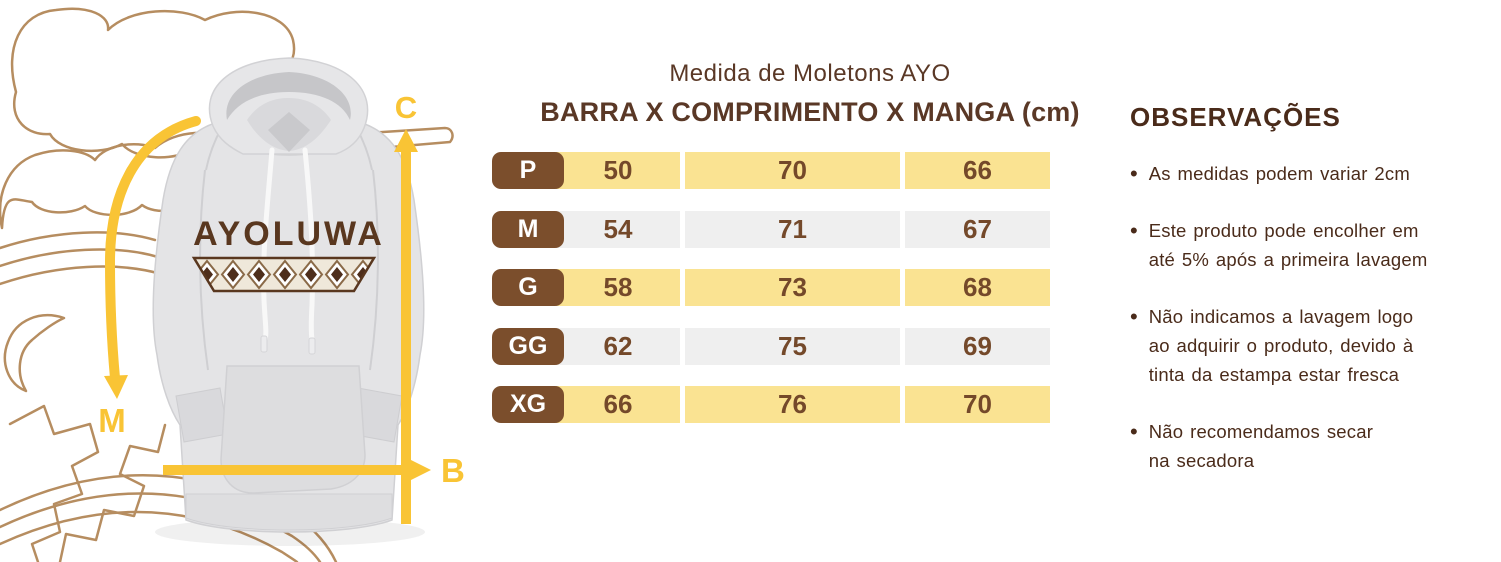 The image size is (1501, 562). Describe the element at coordinates (1261, 446) in the screenshot. I see `observation-text: Não recomendamos secar na secadora` at that location.